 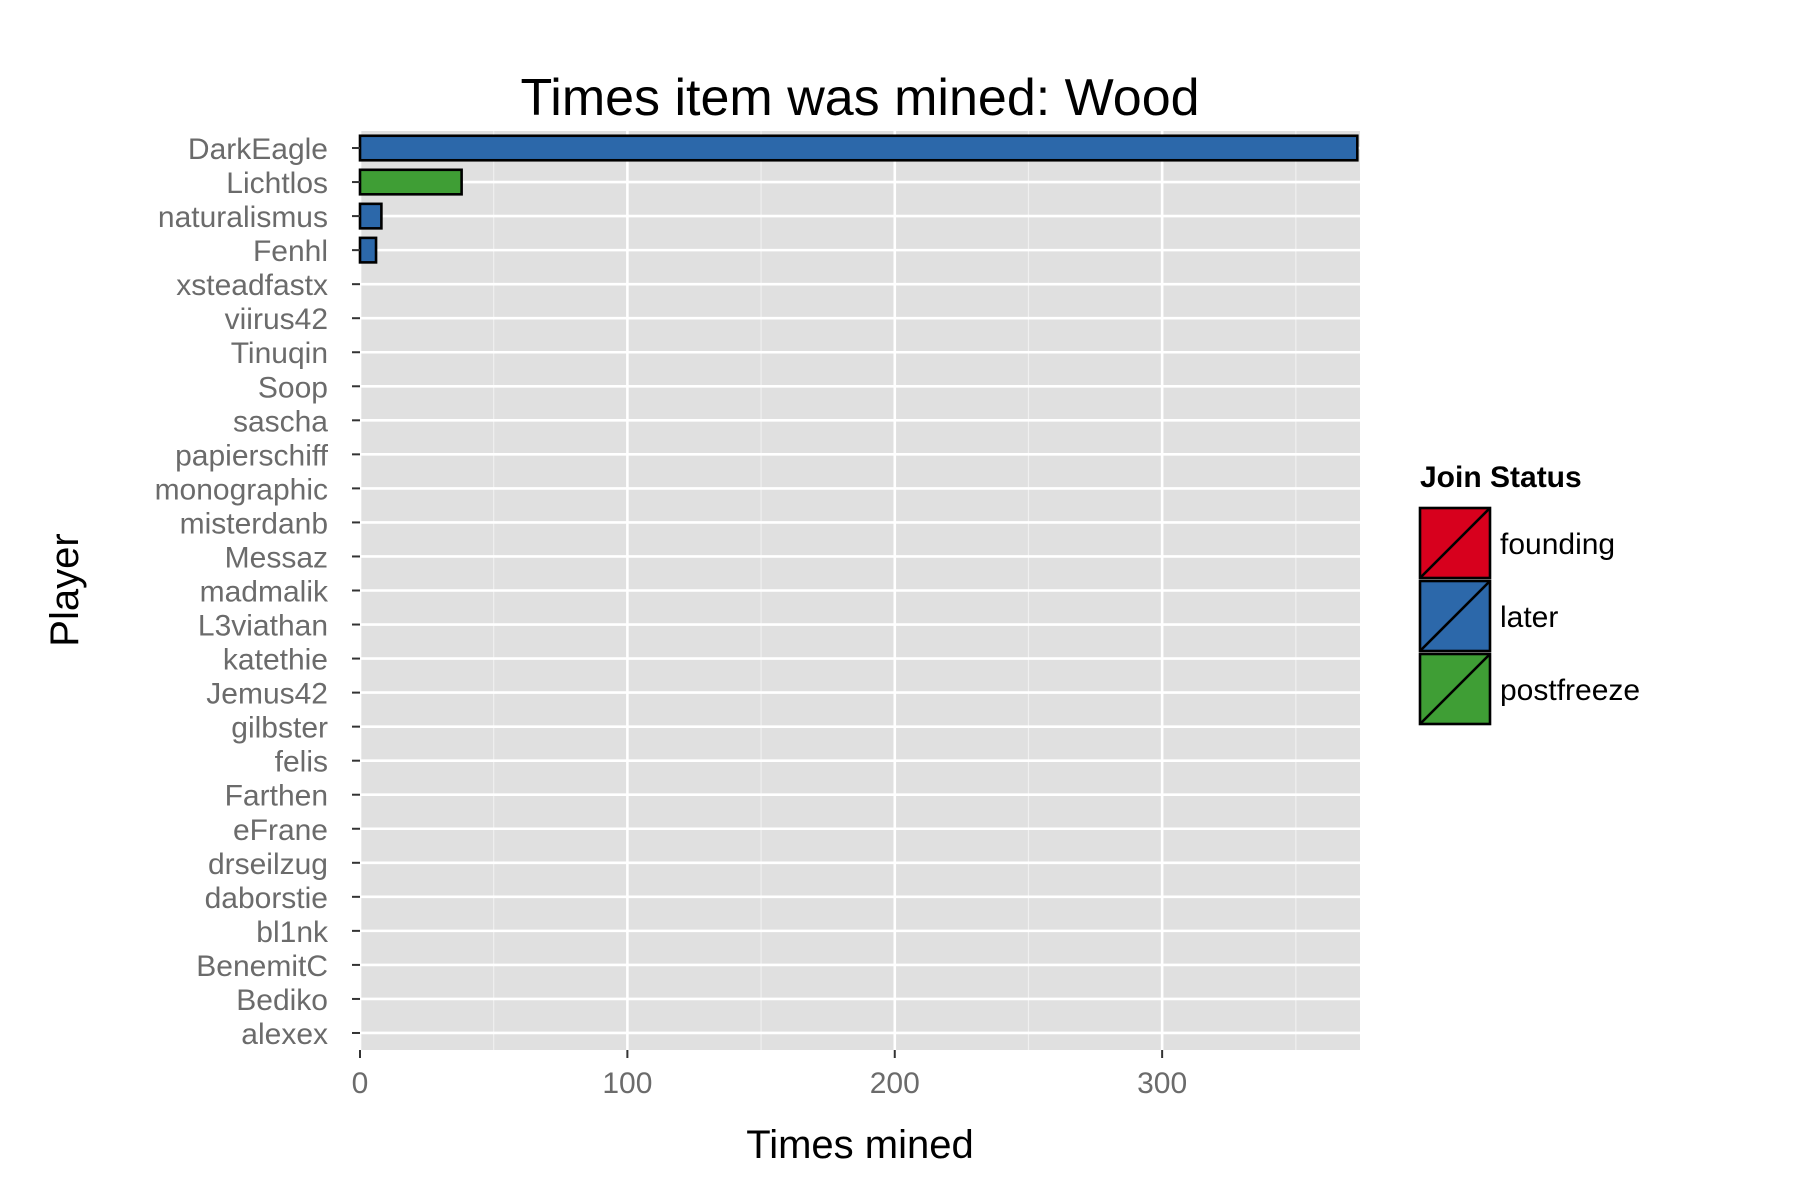 I want to click on y-tick-label: papierschiff, so click(x=252, y=455).